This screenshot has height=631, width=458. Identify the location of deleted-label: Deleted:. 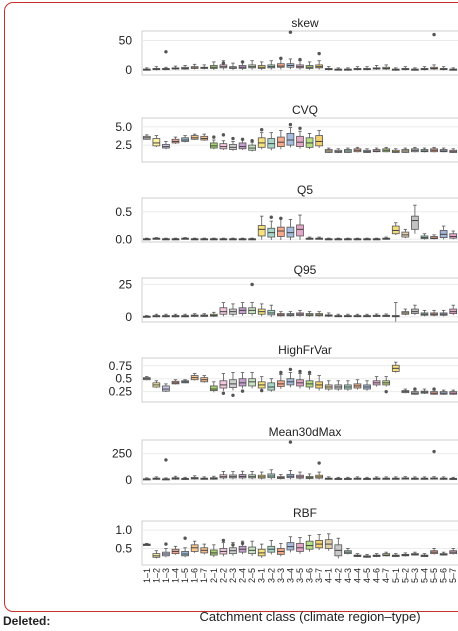
(27, 621).